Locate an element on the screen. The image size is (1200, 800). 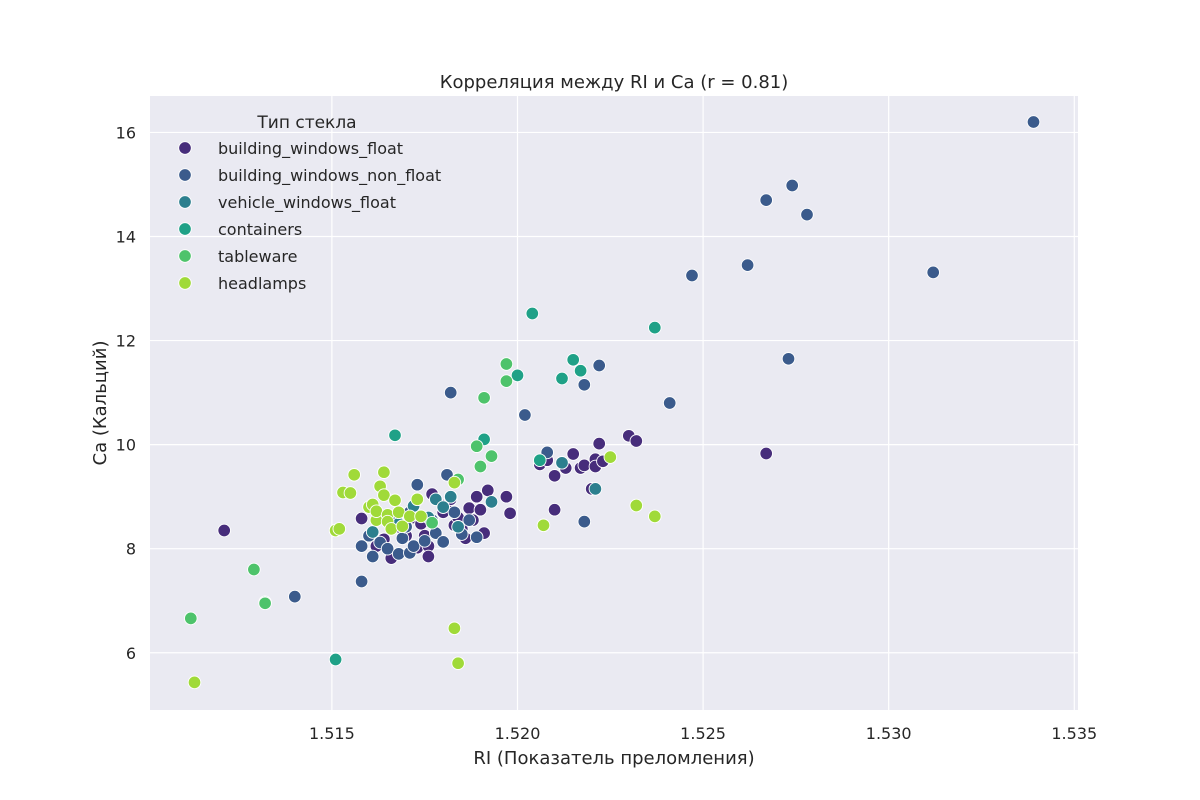
y-tick-label: 14 is located at coordinates (126, 236).